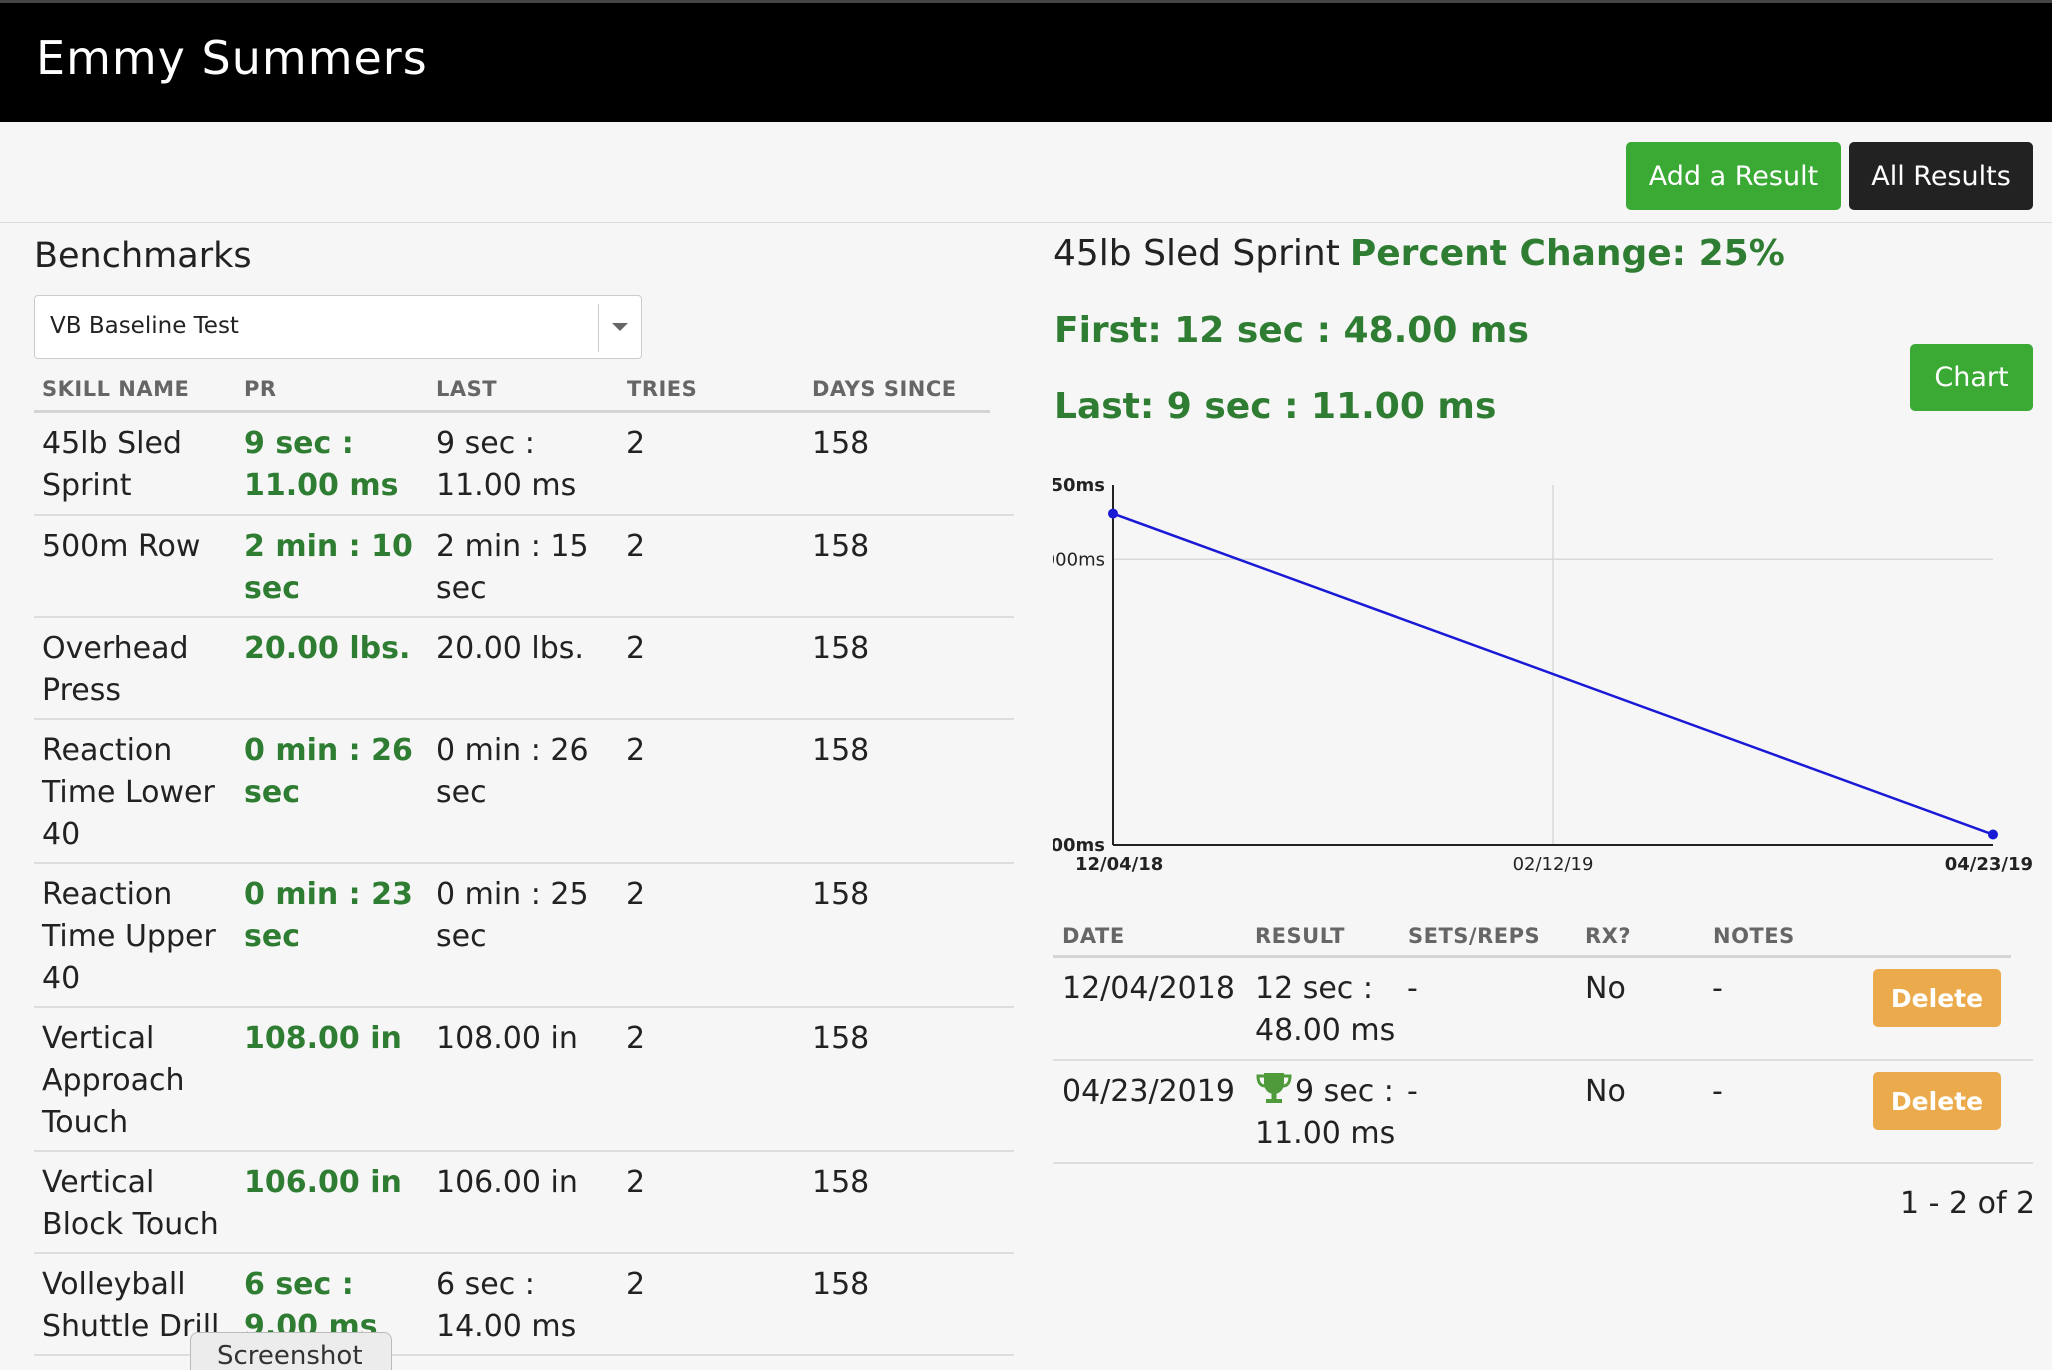 Image resolution: width=2052 pixels, height=1370 pixels. I want to click on chart-button: Chart, so click(1971, 377).